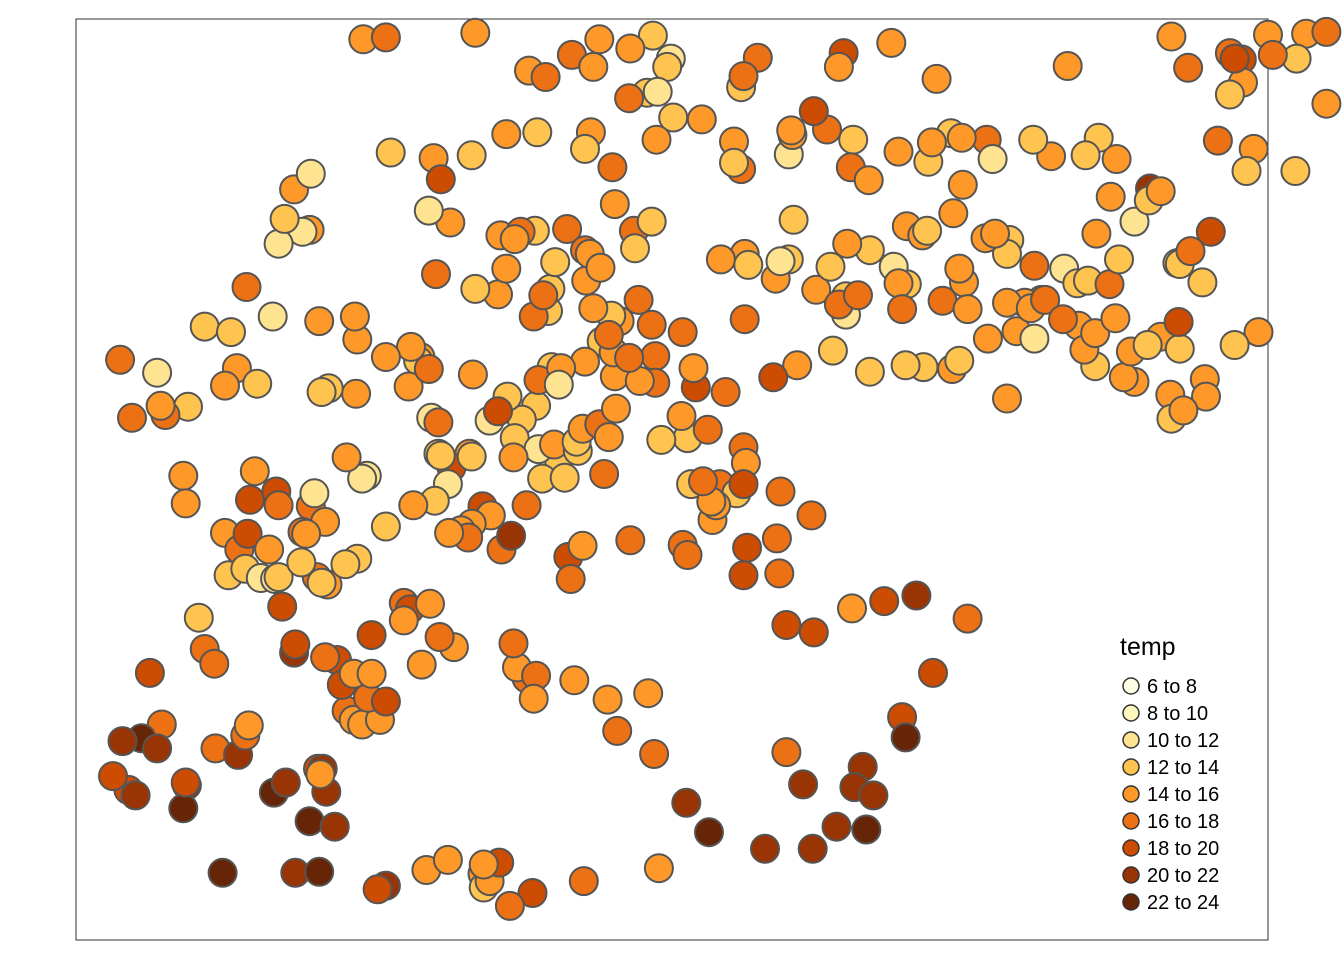 The height and width of the screenshot is (960, 1344). What do you see at coordinates (1183, 876) in the screenshot?
I see `legend-label: 20 to 22` at bounding box center [1183, 876].